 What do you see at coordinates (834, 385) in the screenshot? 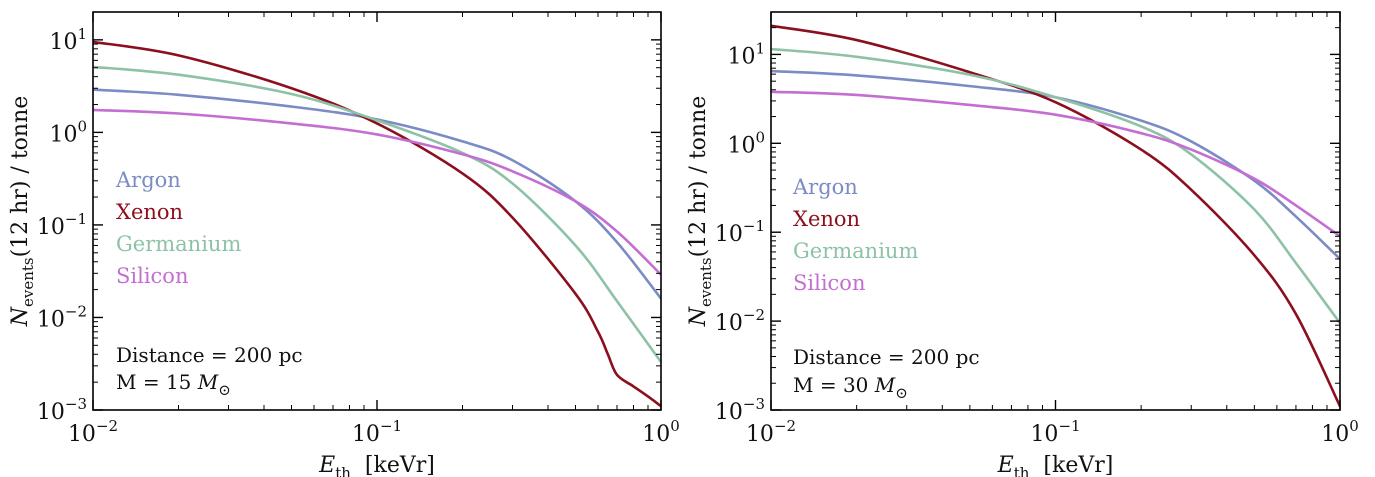
I see `annotation-mass-value: M = 30` at bounding box center [834, 385].